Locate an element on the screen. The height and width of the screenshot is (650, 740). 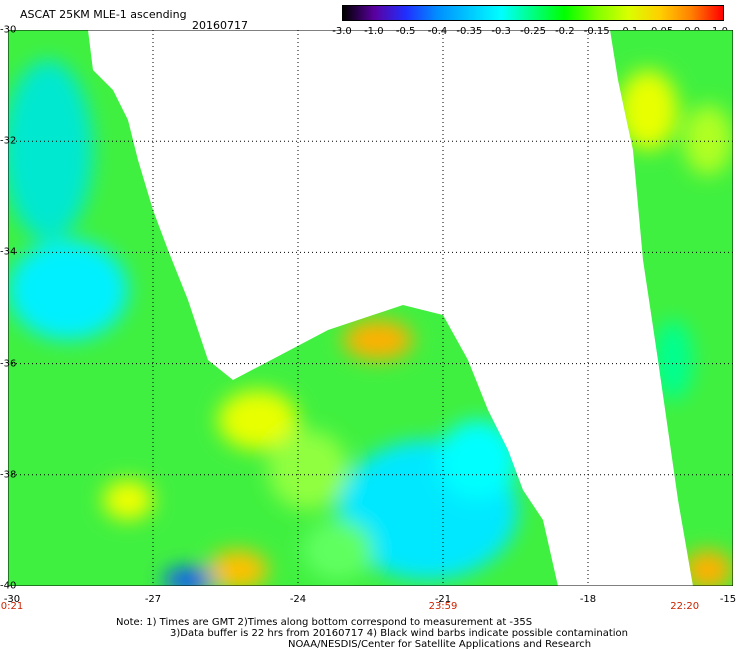
lon-label: -24 is located at coordinates (298, 599).